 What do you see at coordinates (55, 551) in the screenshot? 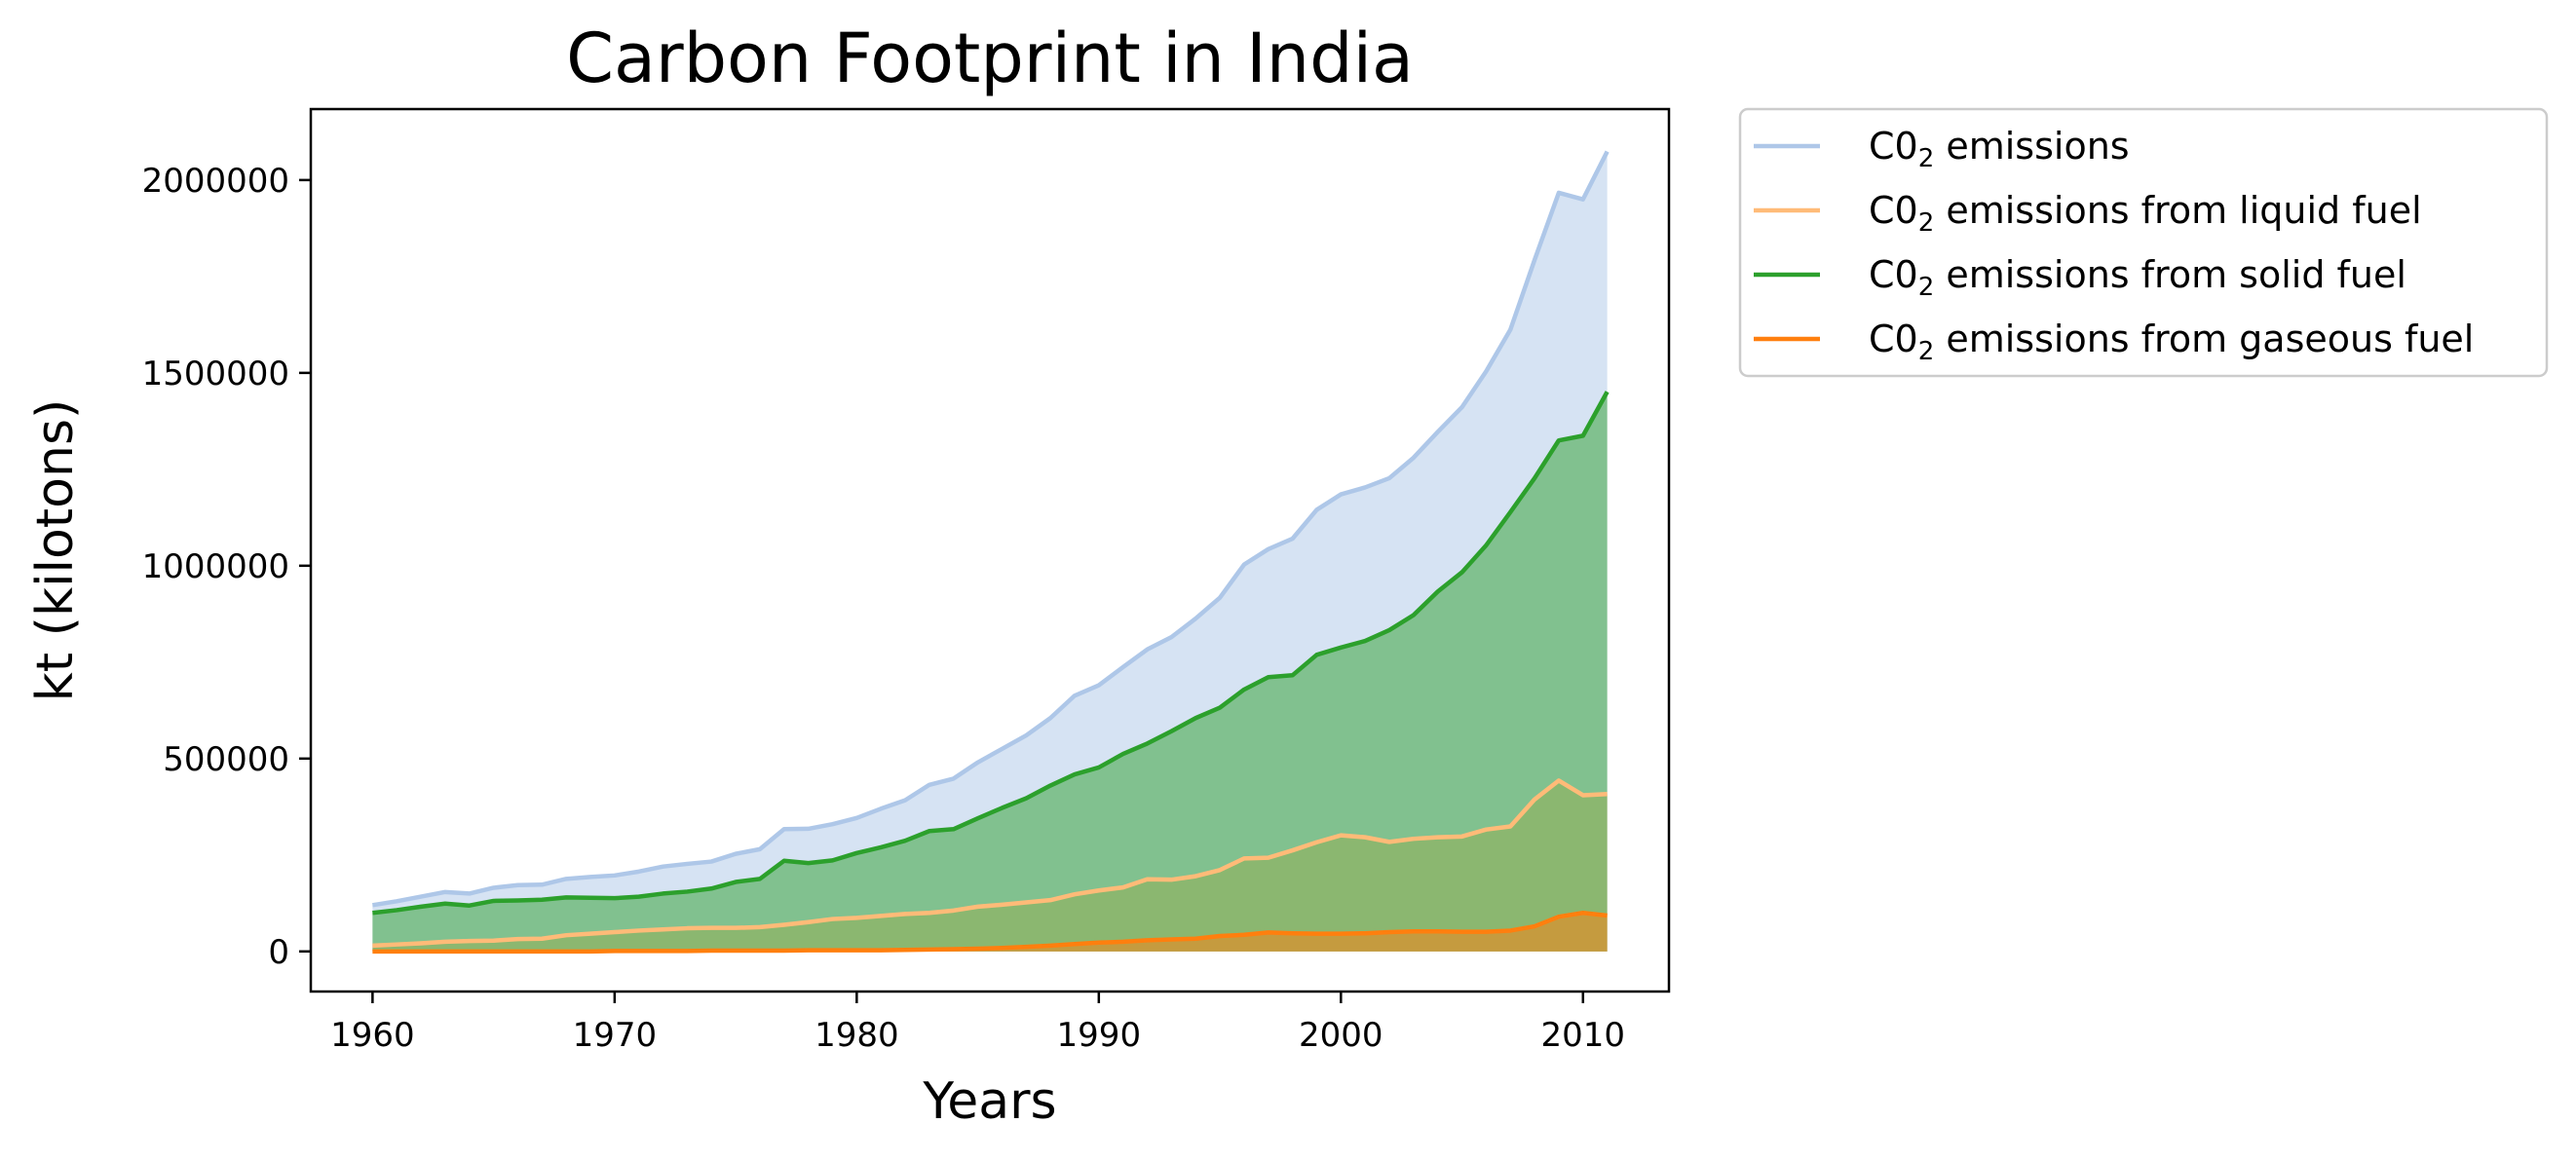
I see `y-axis-title: kt (kilotons)` at bounding box center [55, 551].